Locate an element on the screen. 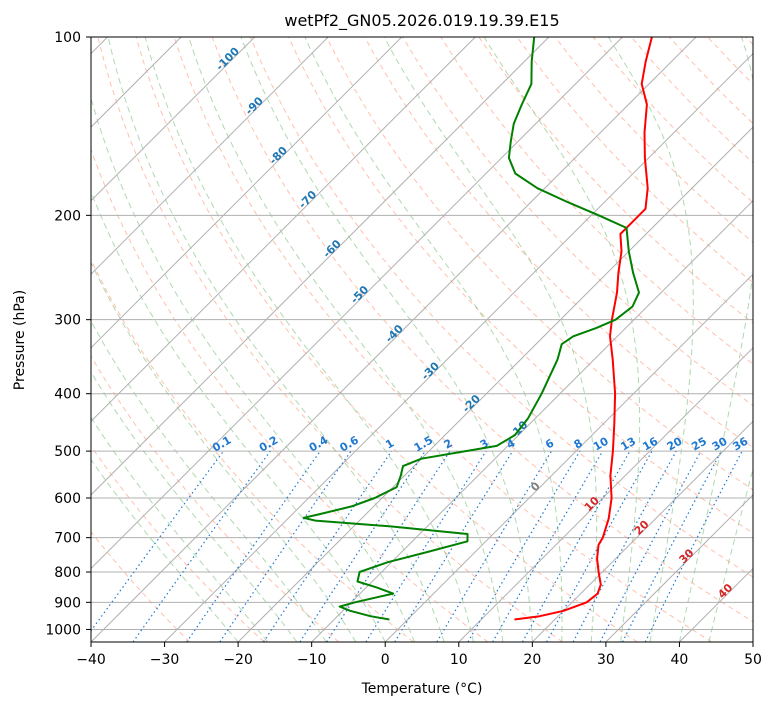 The height and width of the screenshot is (708, 775). y-tick-label: 900 is located at coordinates (67, 603).